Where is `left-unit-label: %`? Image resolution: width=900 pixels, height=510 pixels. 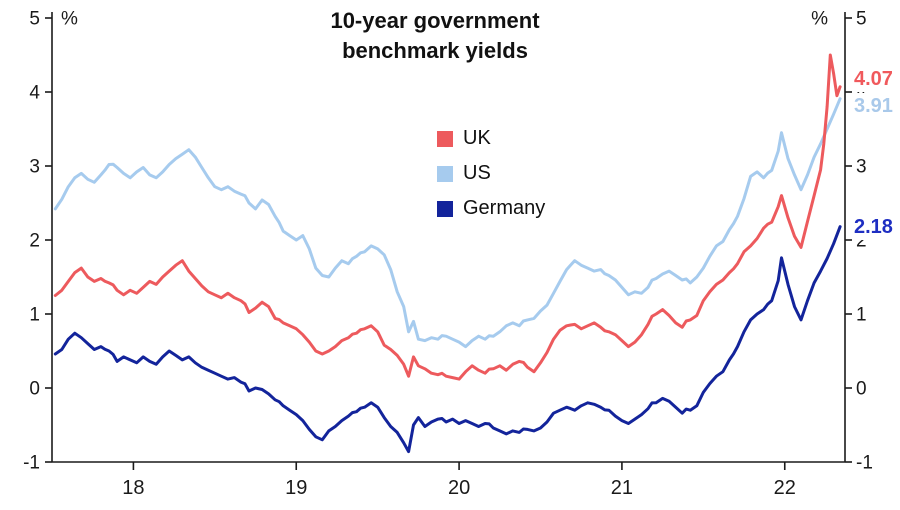
left-unit-label: % is located at coordinates (69, 19).